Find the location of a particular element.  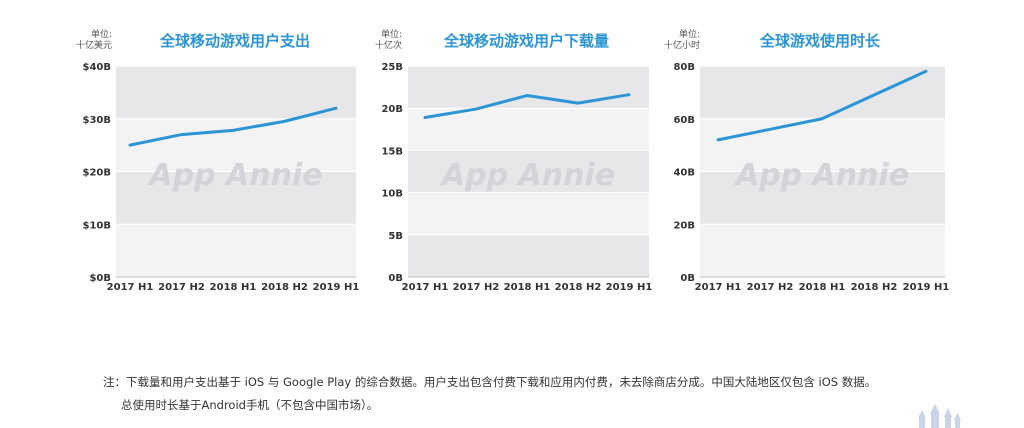

y-tick-label: 5B is located at coordinates (395, 236).